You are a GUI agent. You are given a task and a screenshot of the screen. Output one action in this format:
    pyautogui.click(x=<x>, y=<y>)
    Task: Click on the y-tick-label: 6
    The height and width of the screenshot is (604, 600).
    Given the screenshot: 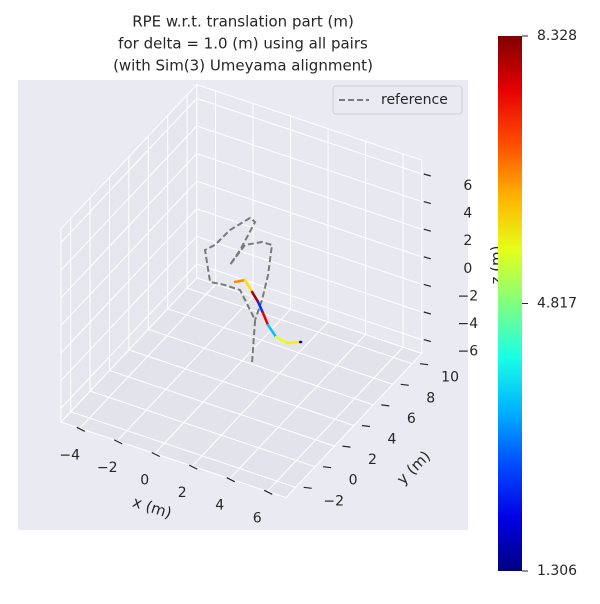 What is the action you would take?
    pyautogui.click(x=411, y=419)
    